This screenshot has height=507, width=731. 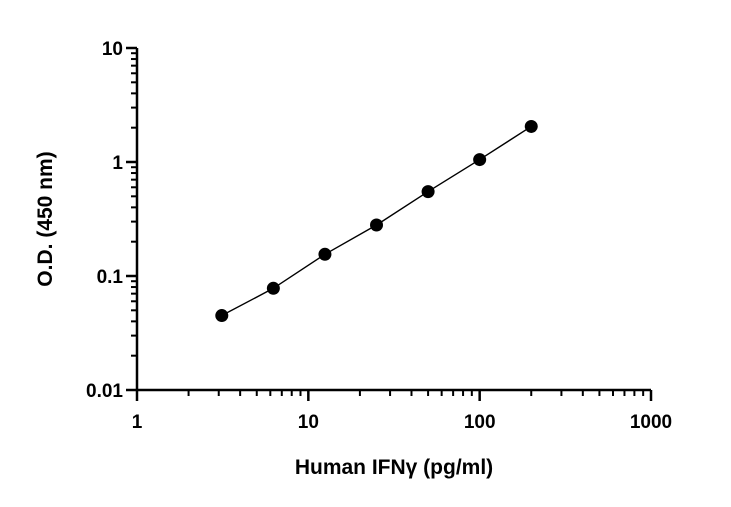 I want to click on x-minor-ticks, so click(x=416, y=393).